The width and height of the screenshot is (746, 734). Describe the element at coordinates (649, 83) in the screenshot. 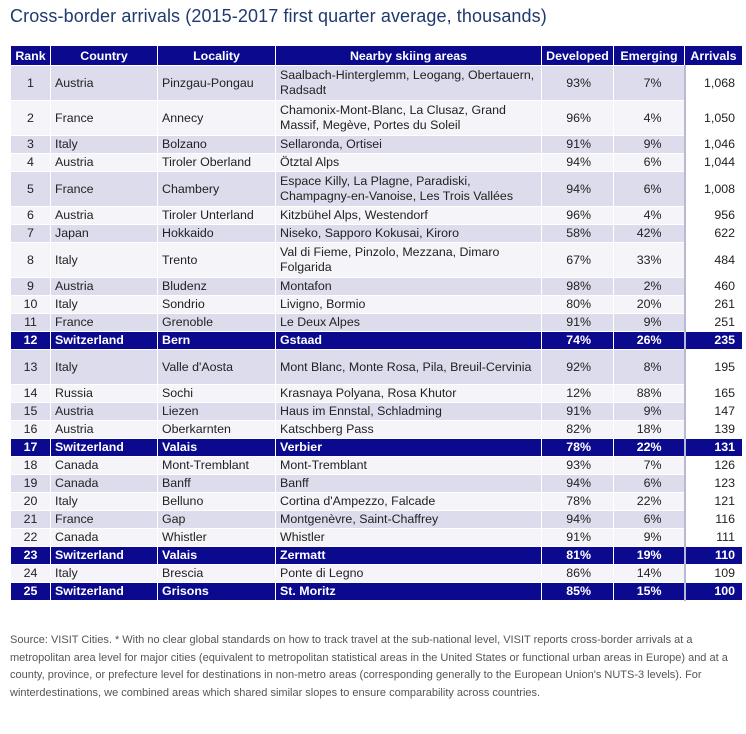

I see `emerging-cell: 7%` at that location.